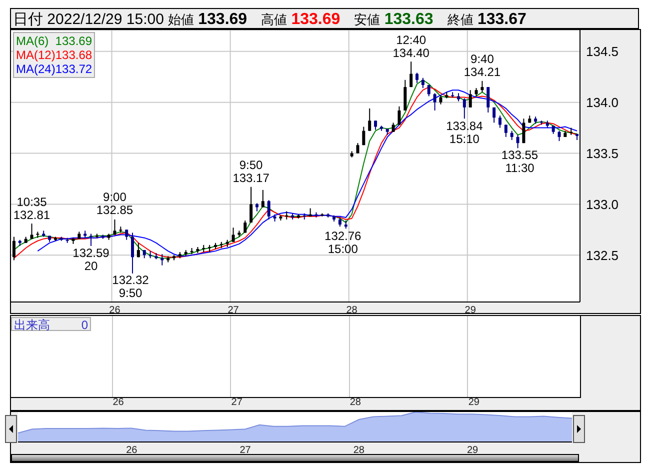 Image resolution: width=653 pixels, height=470 pixels. I want to click on annotation: 132.76 15:00, so click(343, 242).